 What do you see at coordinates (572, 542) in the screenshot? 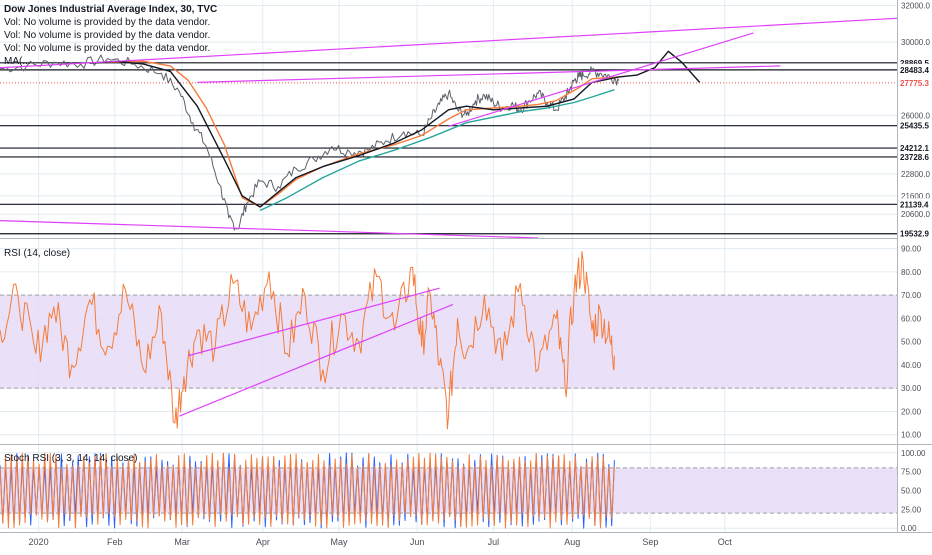
I see `x-tick-label: Aug` at bounding box center [572, 542].